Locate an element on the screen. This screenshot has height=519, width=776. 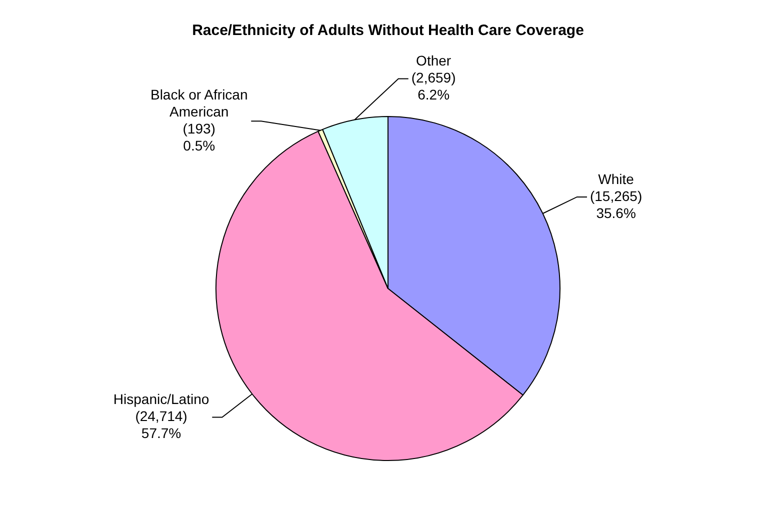
data-label: (2,659) 6.2% is located at coordinates (433, 86).